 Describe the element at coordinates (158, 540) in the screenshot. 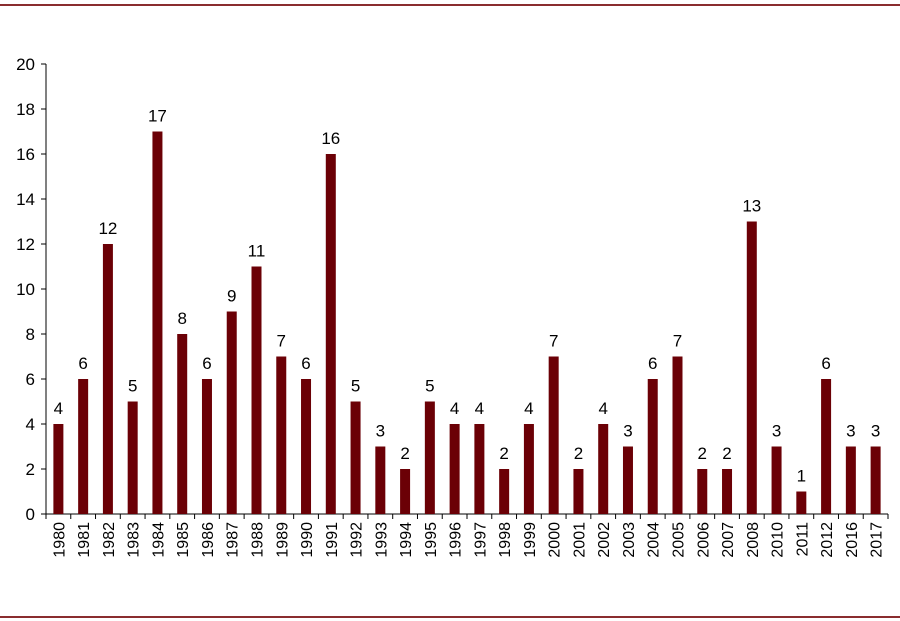

I see `x-tick-label: 1984` at that location.